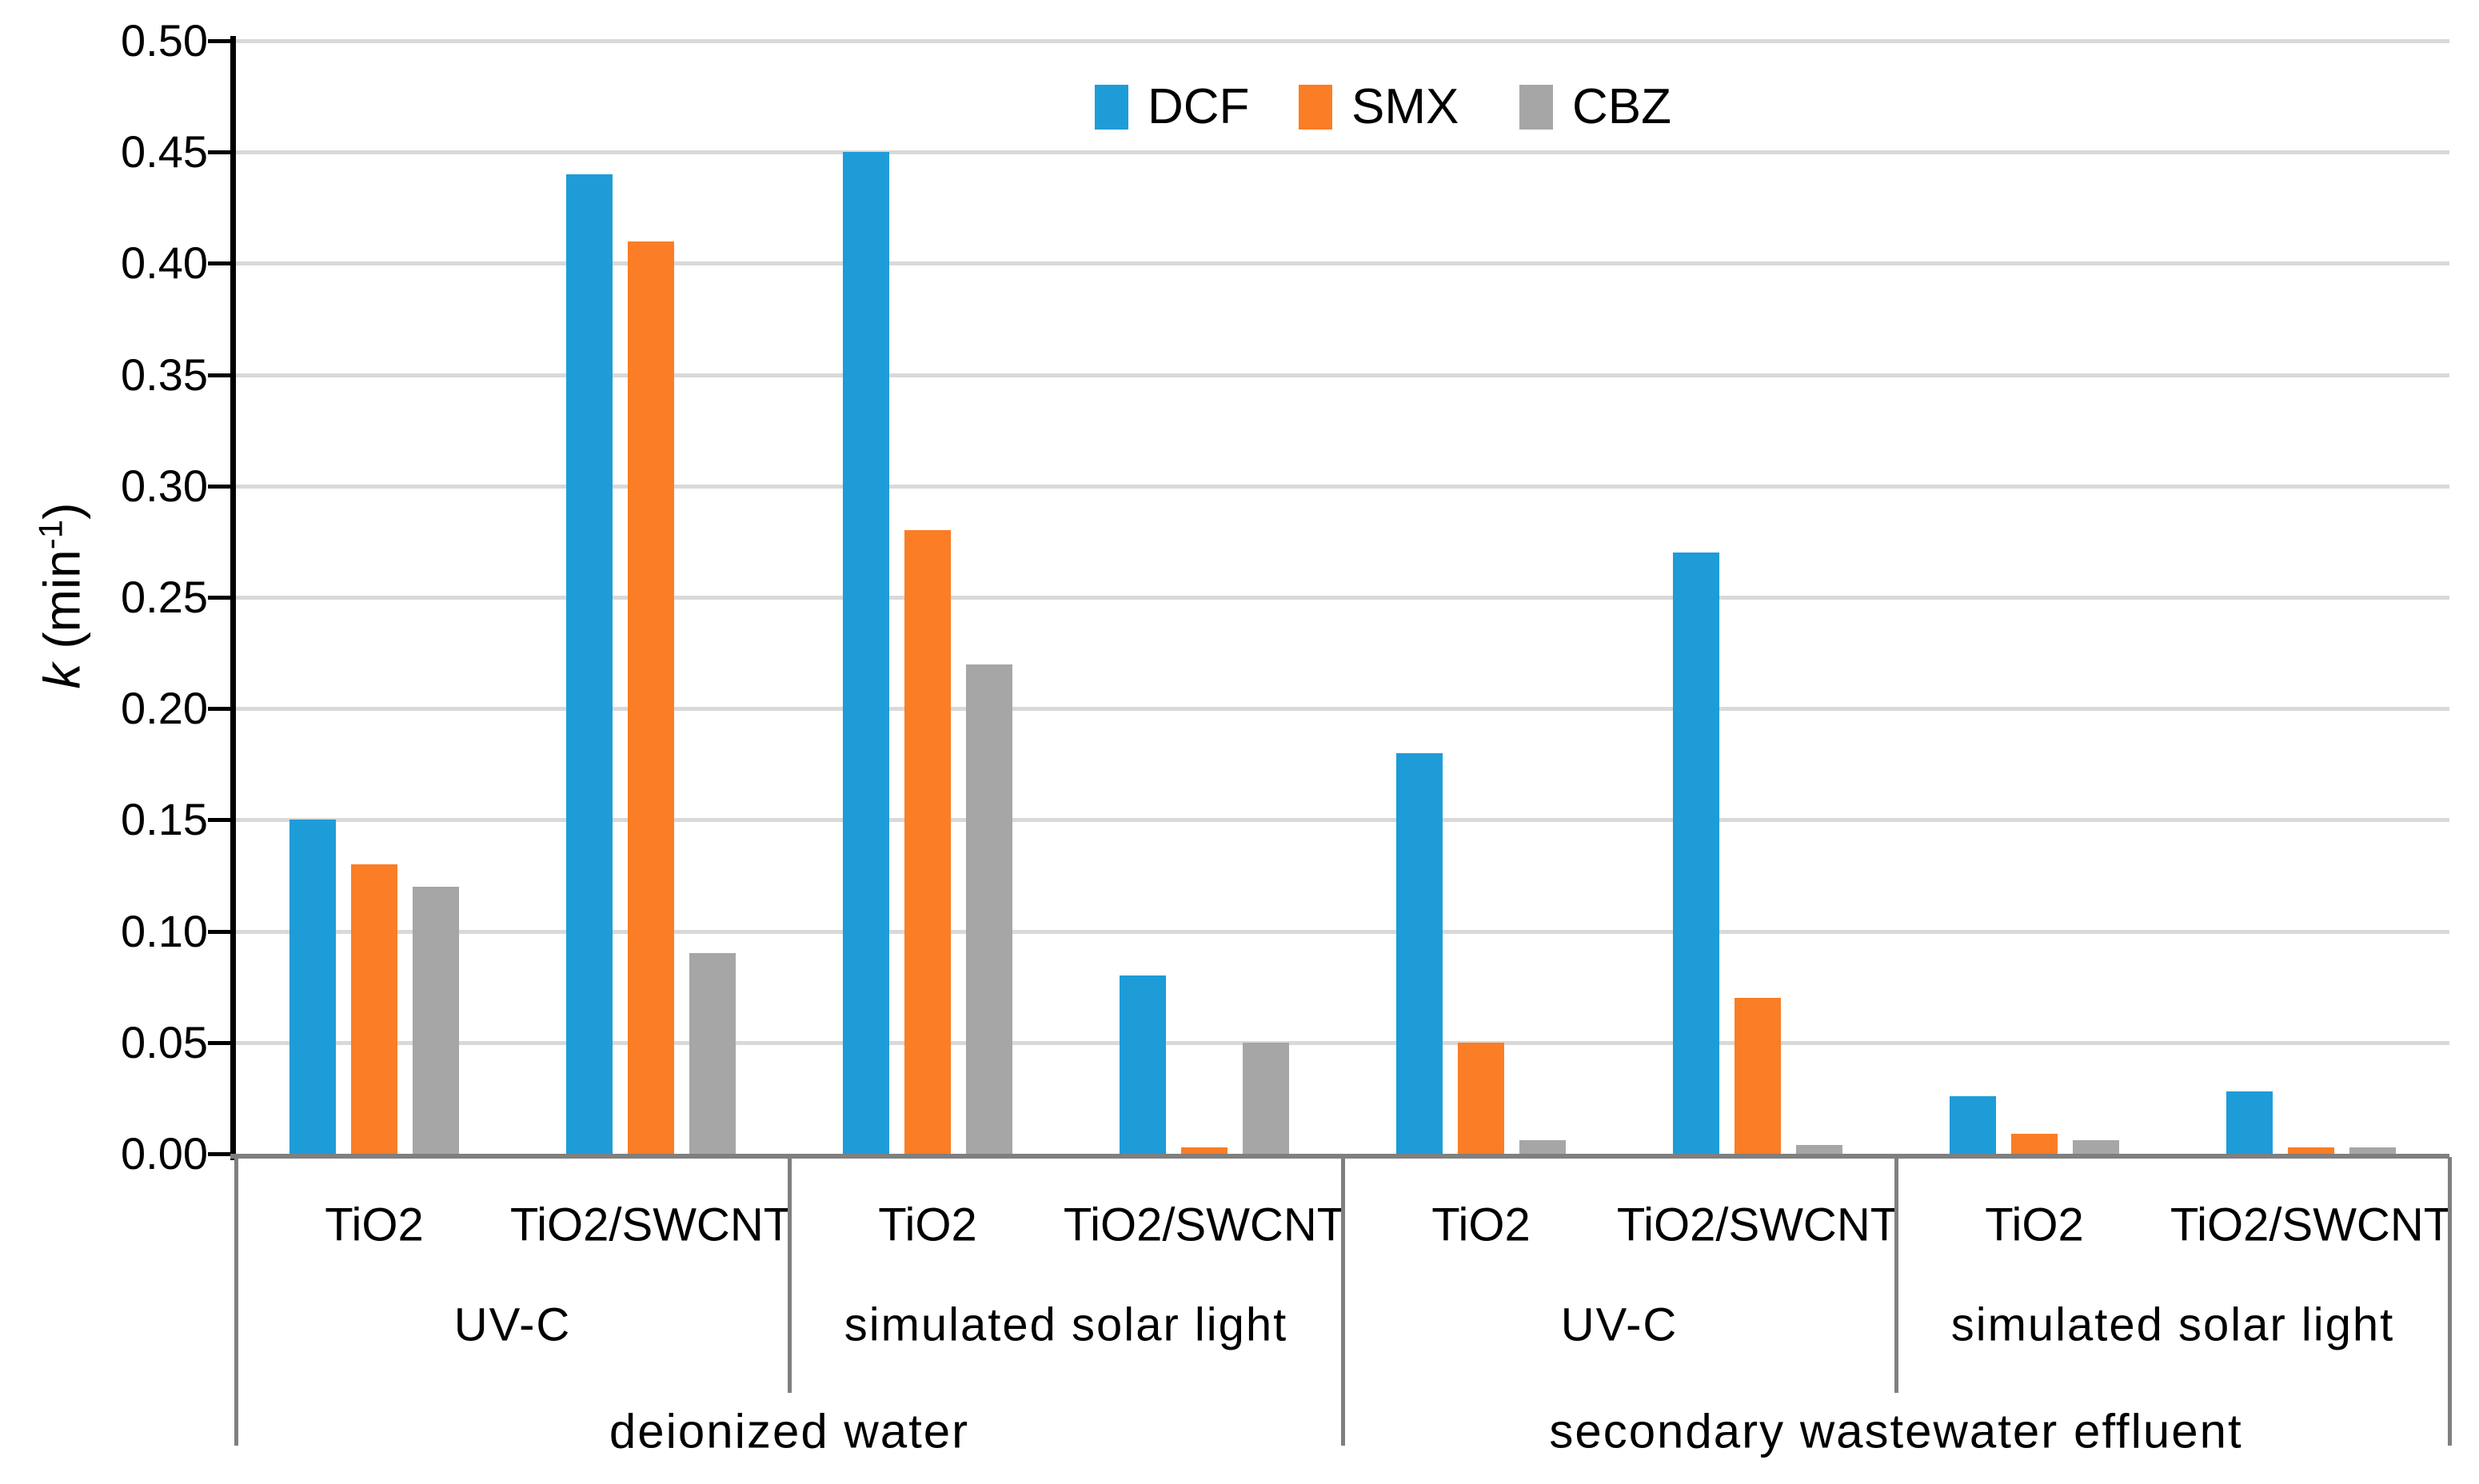  I want to click on y-axis-tick-label: 0.40, so click(164, 263).